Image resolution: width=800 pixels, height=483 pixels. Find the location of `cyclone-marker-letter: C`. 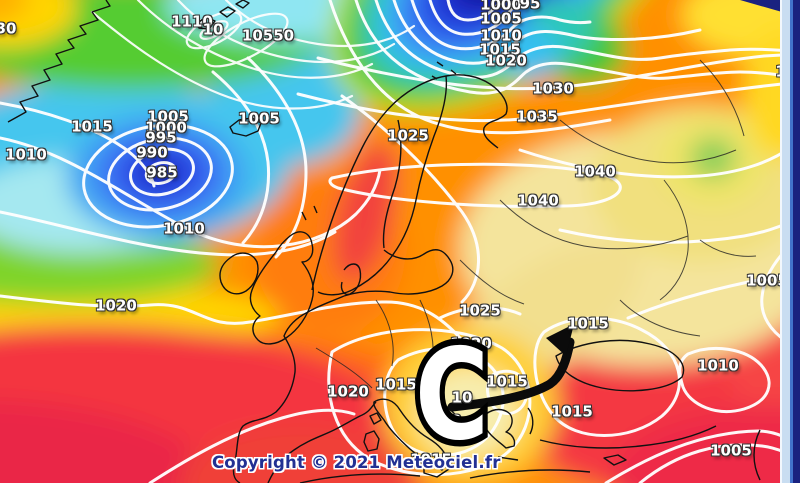

cyclone-marker-letter: C is located at coordinates (452, 394).